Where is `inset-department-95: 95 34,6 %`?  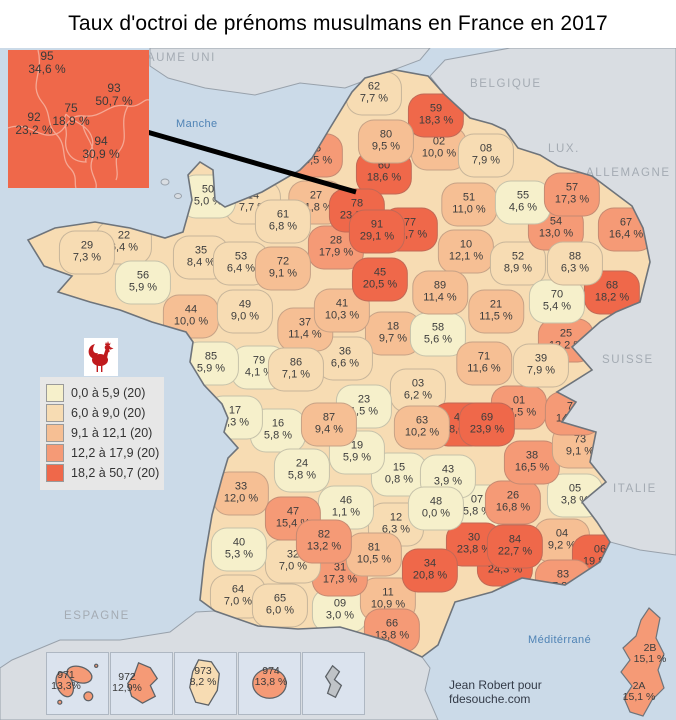 inset-department-95: 95 34,6 % is located at coordinates (47, 62).